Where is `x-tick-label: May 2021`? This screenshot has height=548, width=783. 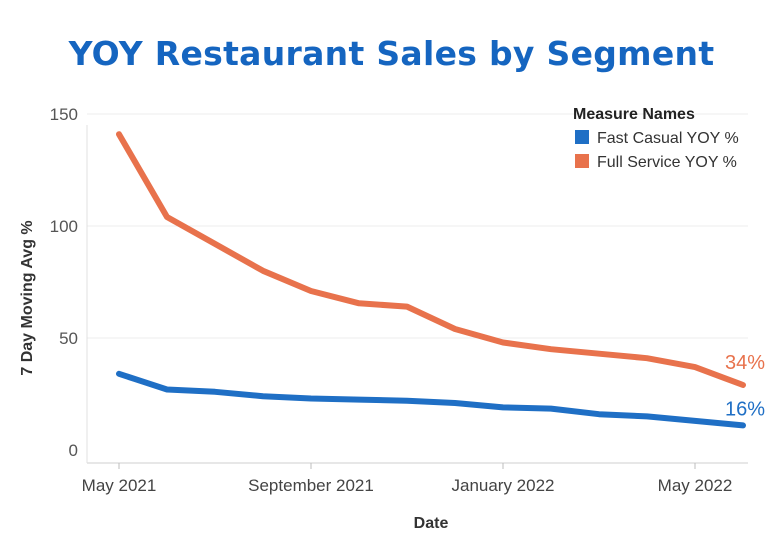 x-tick-label: May 2021 is located at coordinates (119, 485).